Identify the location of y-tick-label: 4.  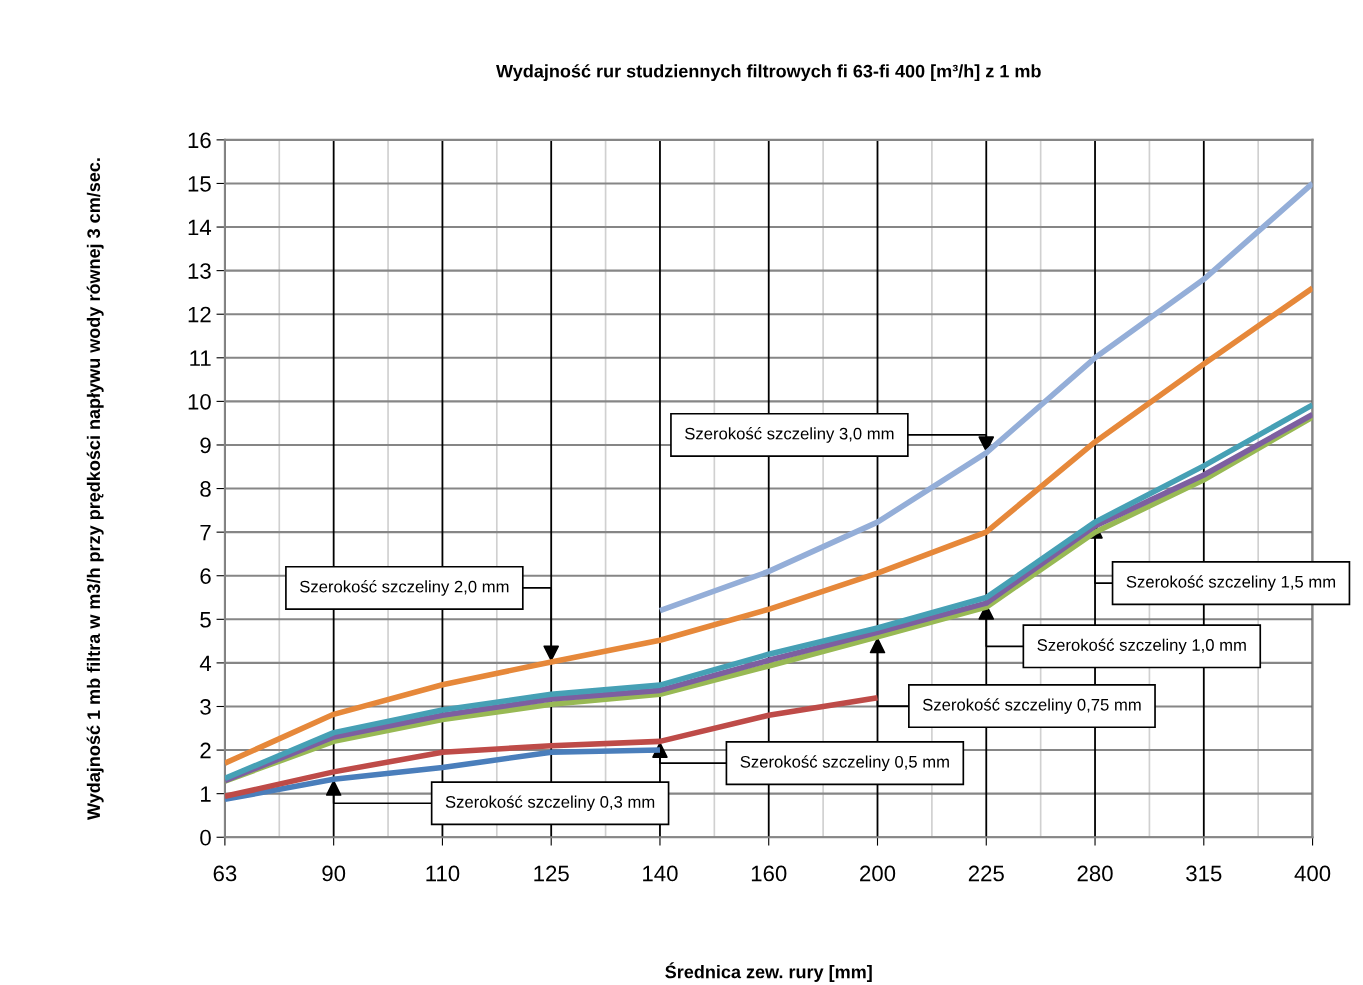
(205, 663).